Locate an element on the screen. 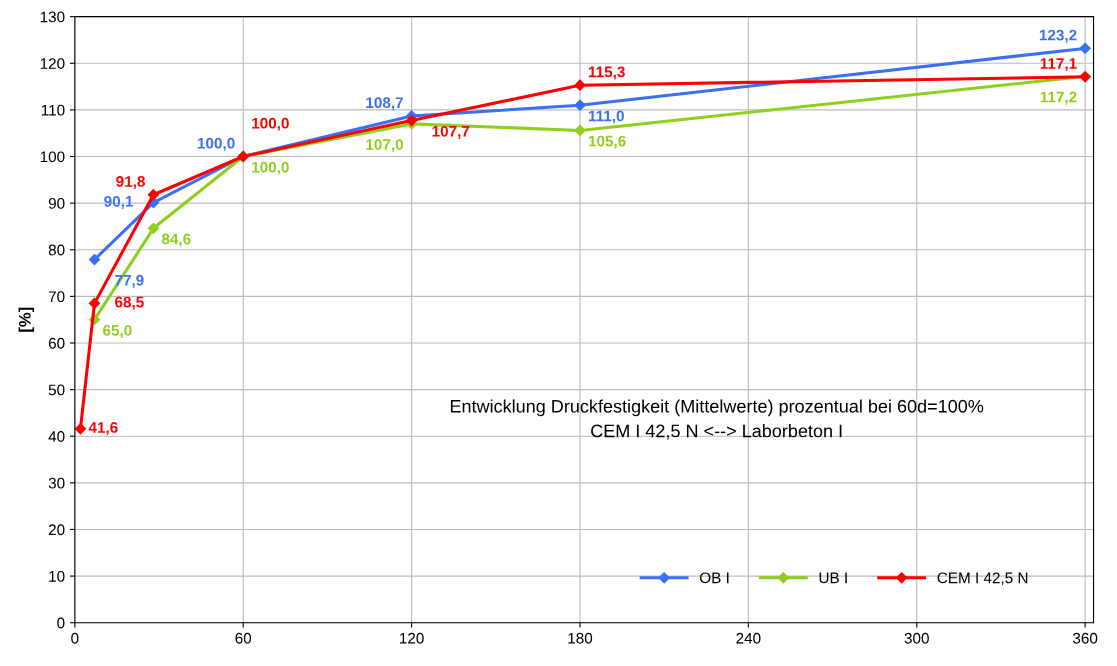 The height and width of the screenshot is (666, 1117). data-label: 111,0 is located at coordinates (606, 117).